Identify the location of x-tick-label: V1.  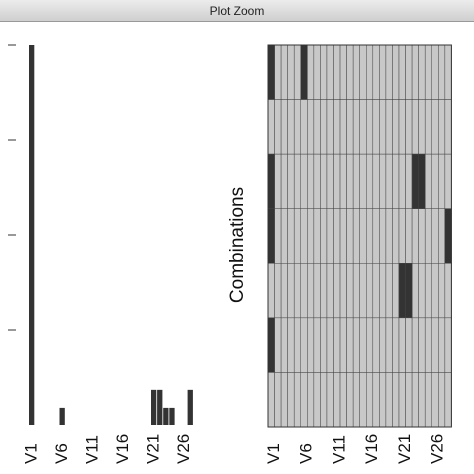
(273, 453).